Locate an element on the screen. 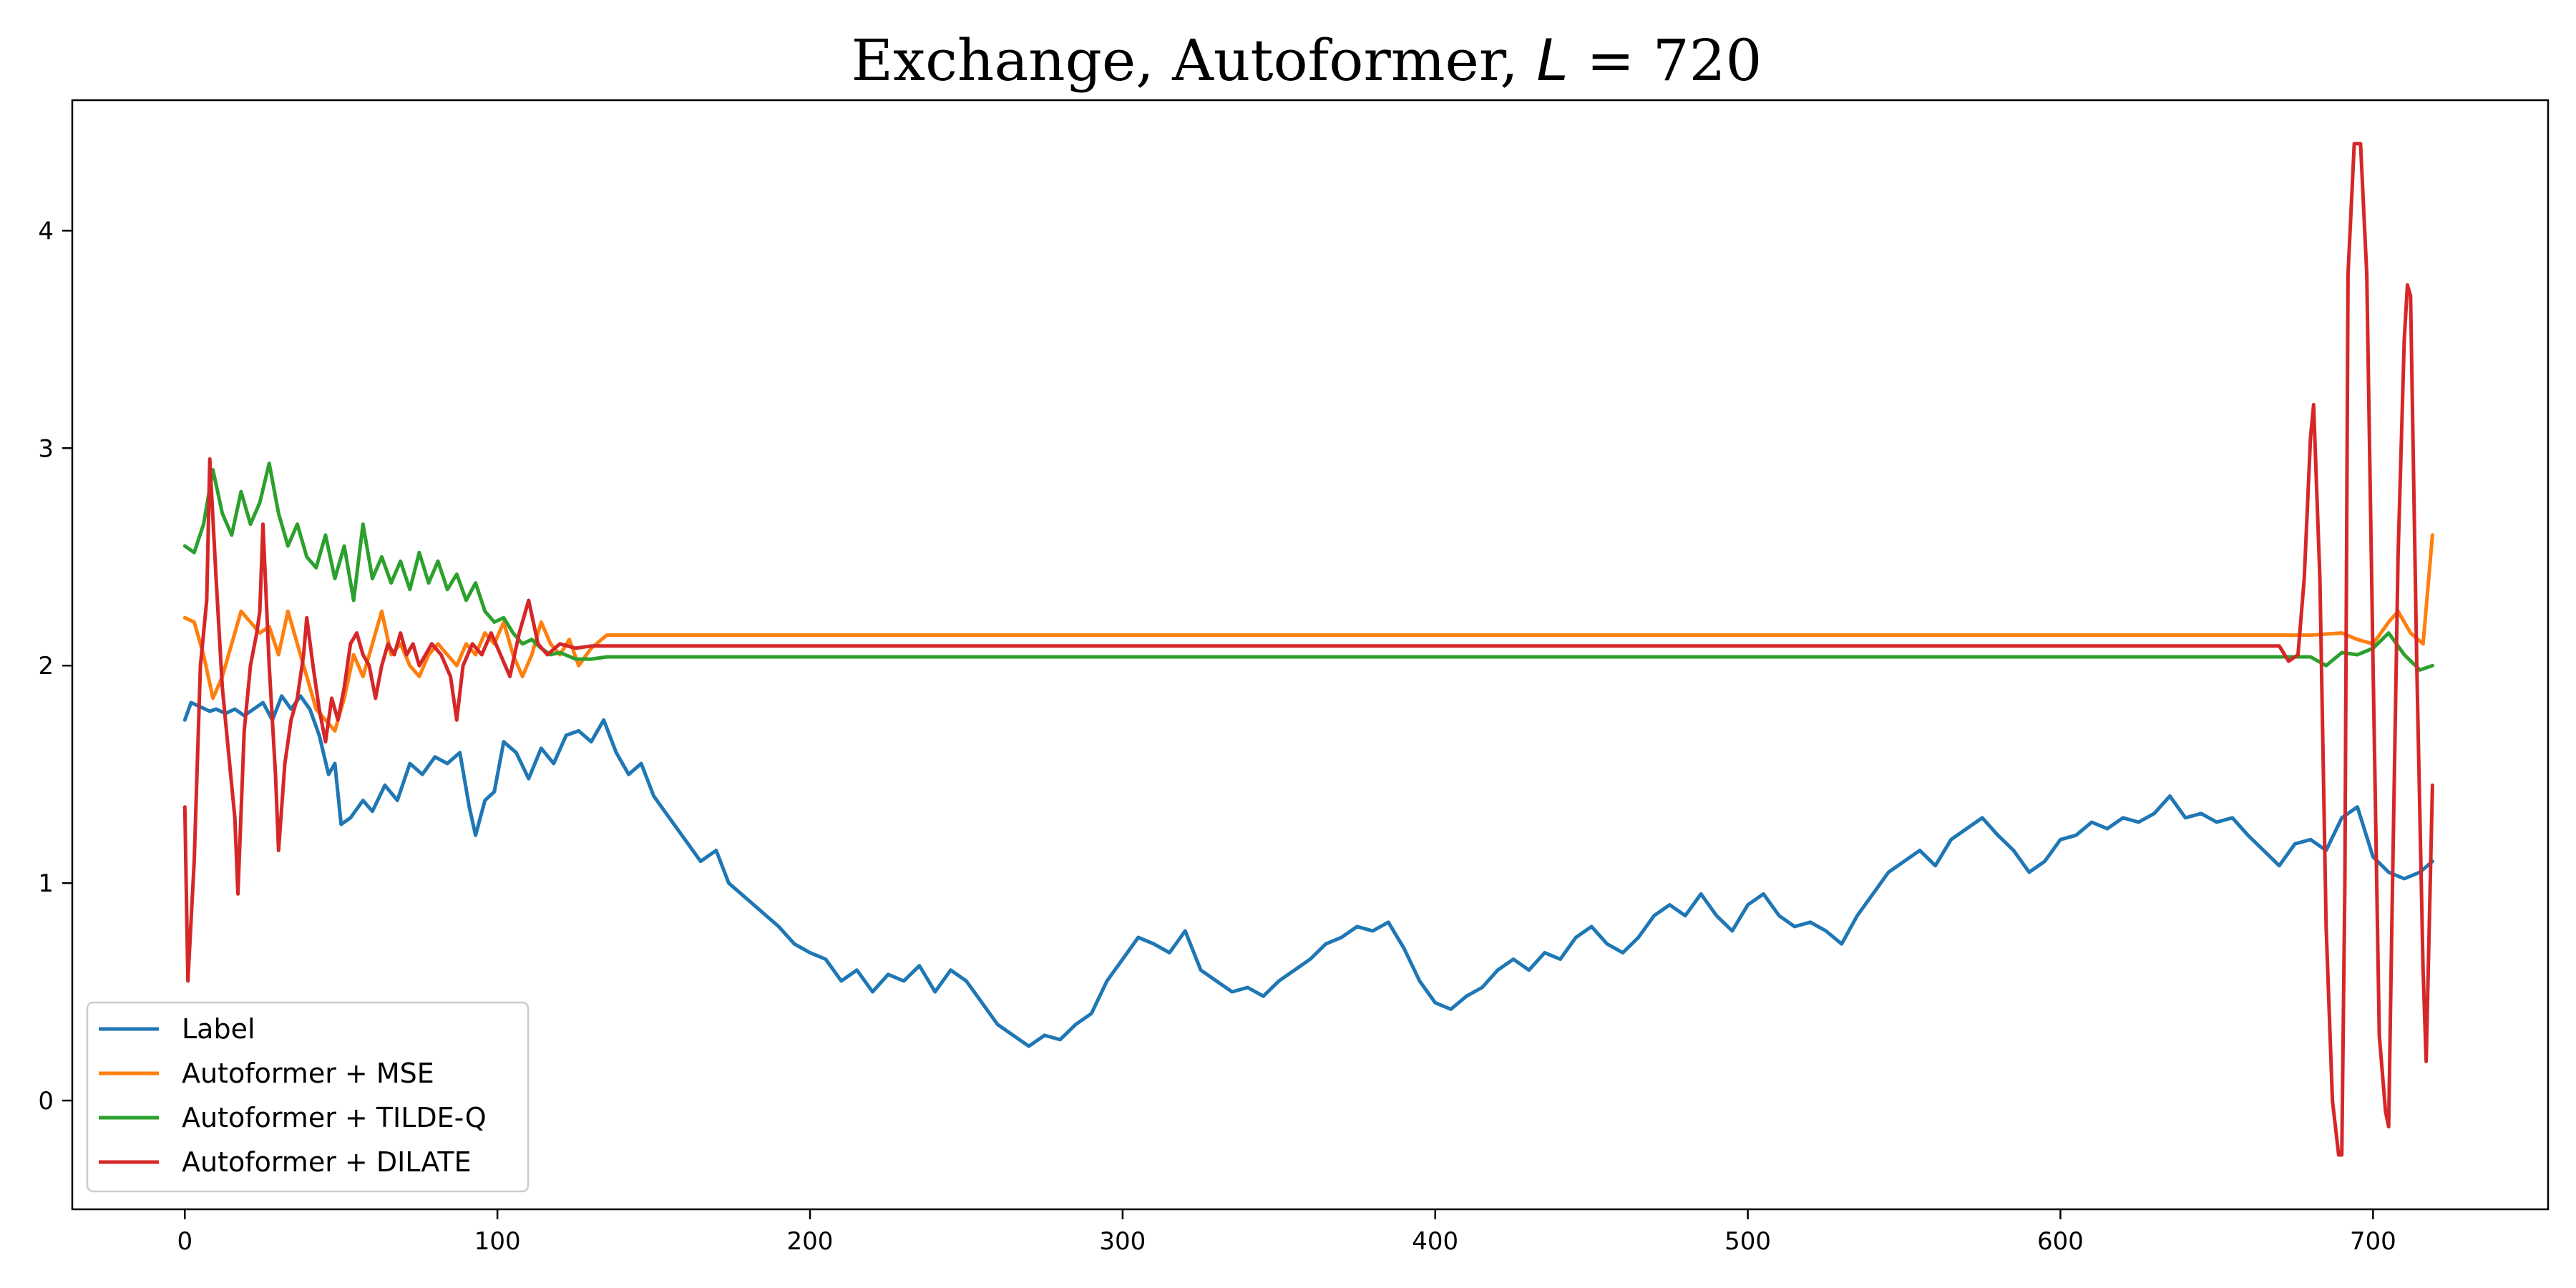 The image size is (2576, 1288). x-tick-label: 100 is located at coordinates (497, 1241).